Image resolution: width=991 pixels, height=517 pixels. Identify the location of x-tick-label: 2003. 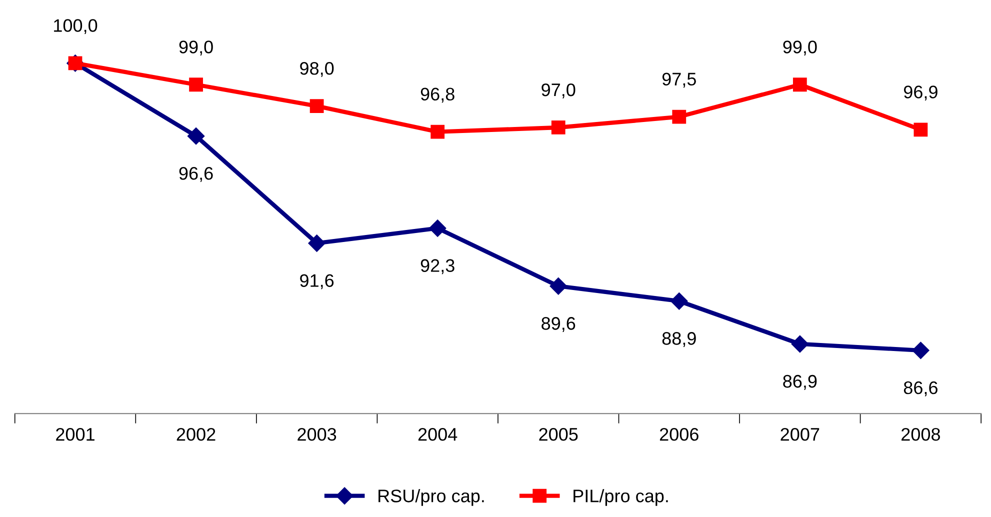
(317, 434).